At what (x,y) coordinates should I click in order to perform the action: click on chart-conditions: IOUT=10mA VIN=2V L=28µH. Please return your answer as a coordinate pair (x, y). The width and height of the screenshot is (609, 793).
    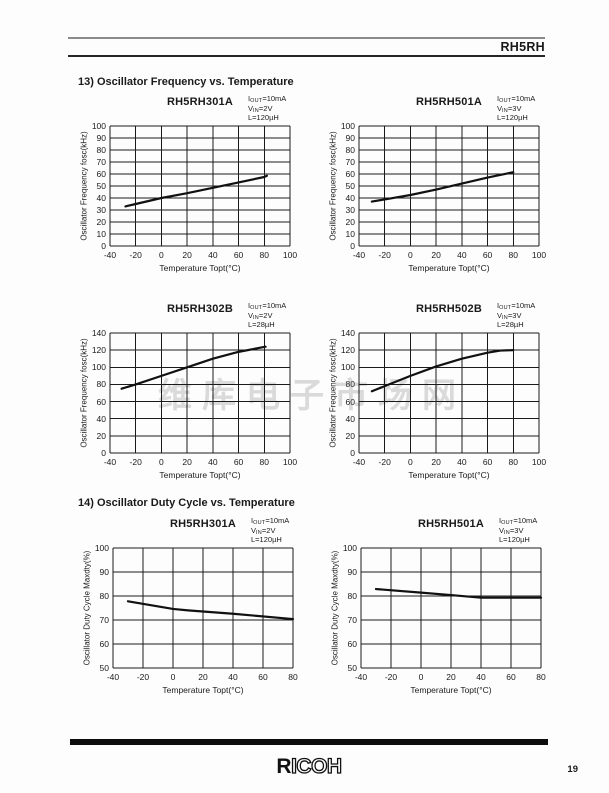
    Looking at the image, I should click on (267, 315).